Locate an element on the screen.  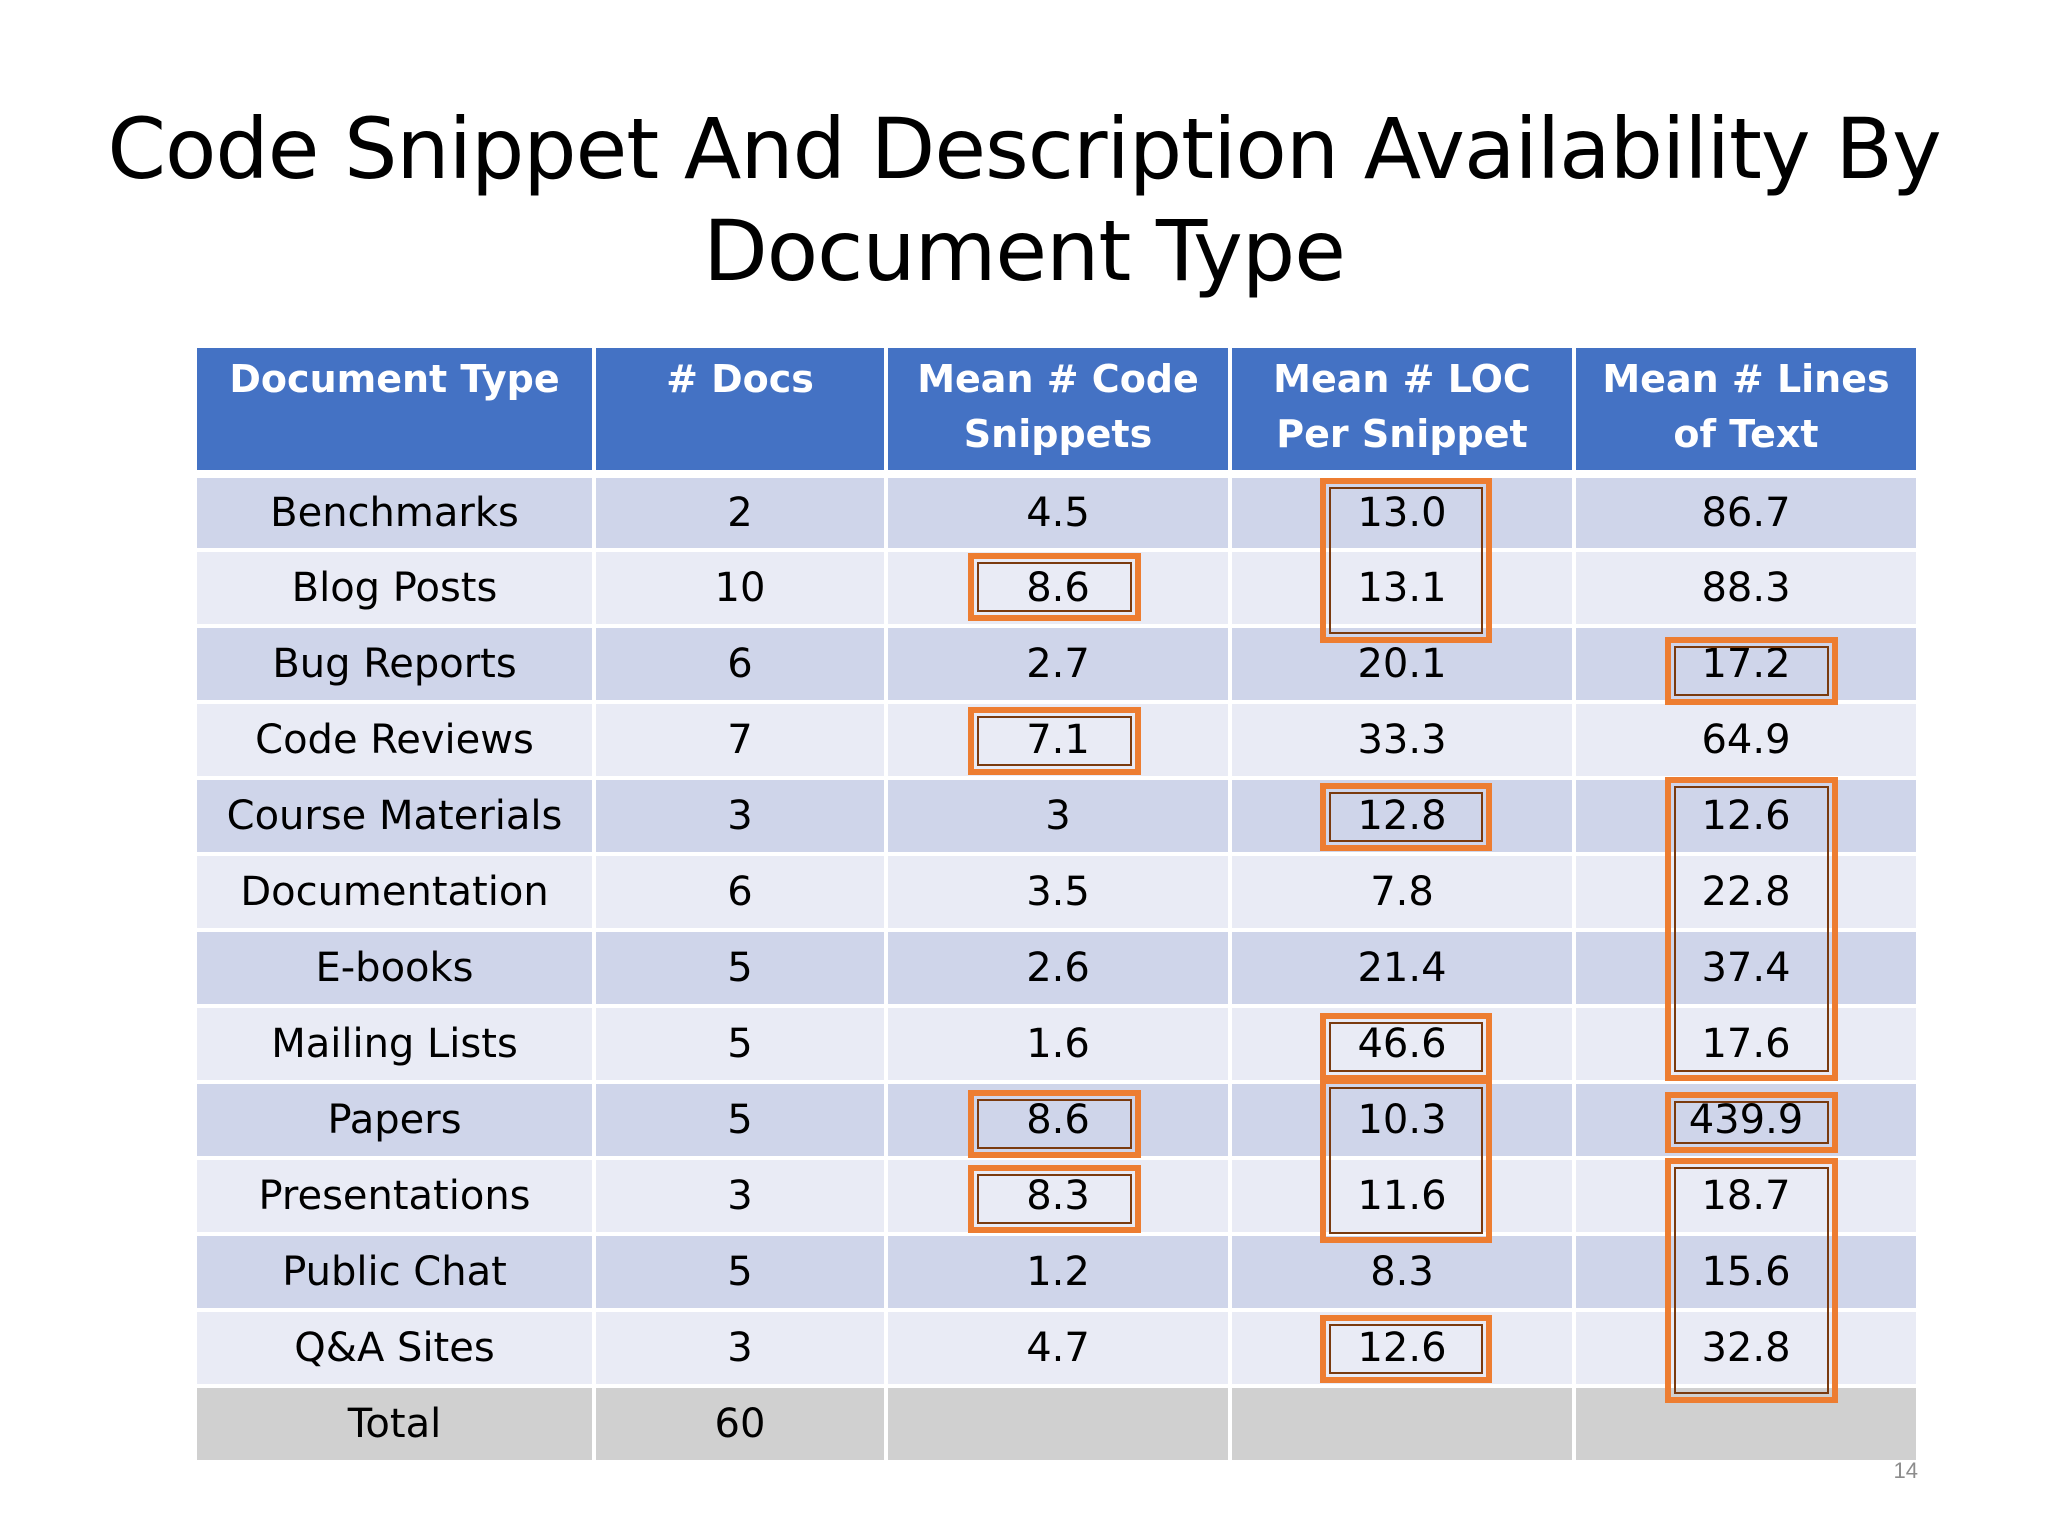
table-row: Bug Reports 6 2.7 20.1 17.2 is located at coordinates (1056, 665).